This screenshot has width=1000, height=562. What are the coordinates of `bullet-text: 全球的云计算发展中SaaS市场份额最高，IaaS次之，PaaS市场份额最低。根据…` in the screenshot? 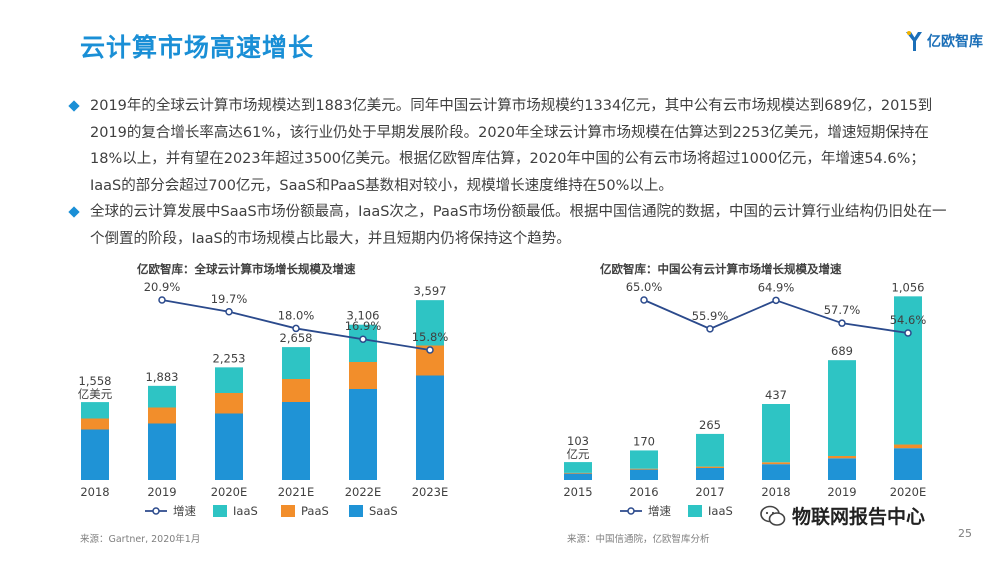 It's located at (518, 225).